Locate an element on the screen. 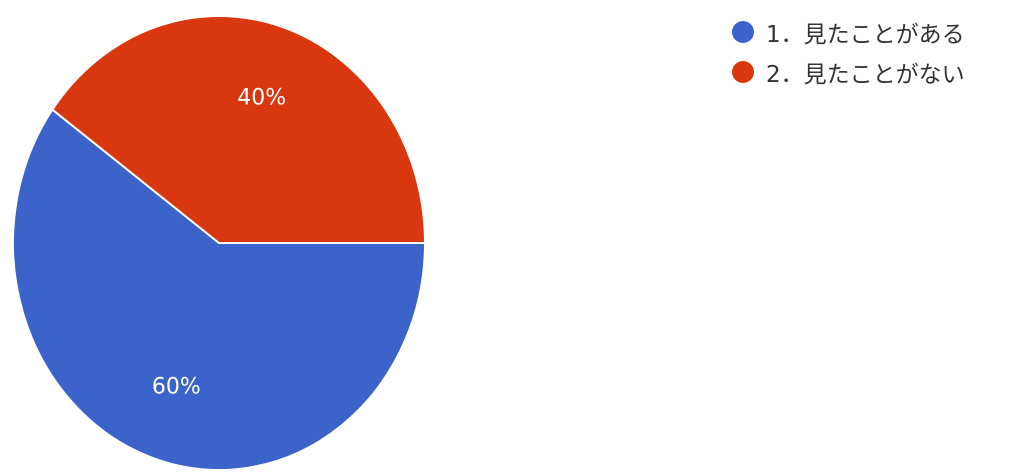 This screenshot has width=1011, height=475. legend-item-seen: 1．見たことがある is located at coordinates (848, 32).